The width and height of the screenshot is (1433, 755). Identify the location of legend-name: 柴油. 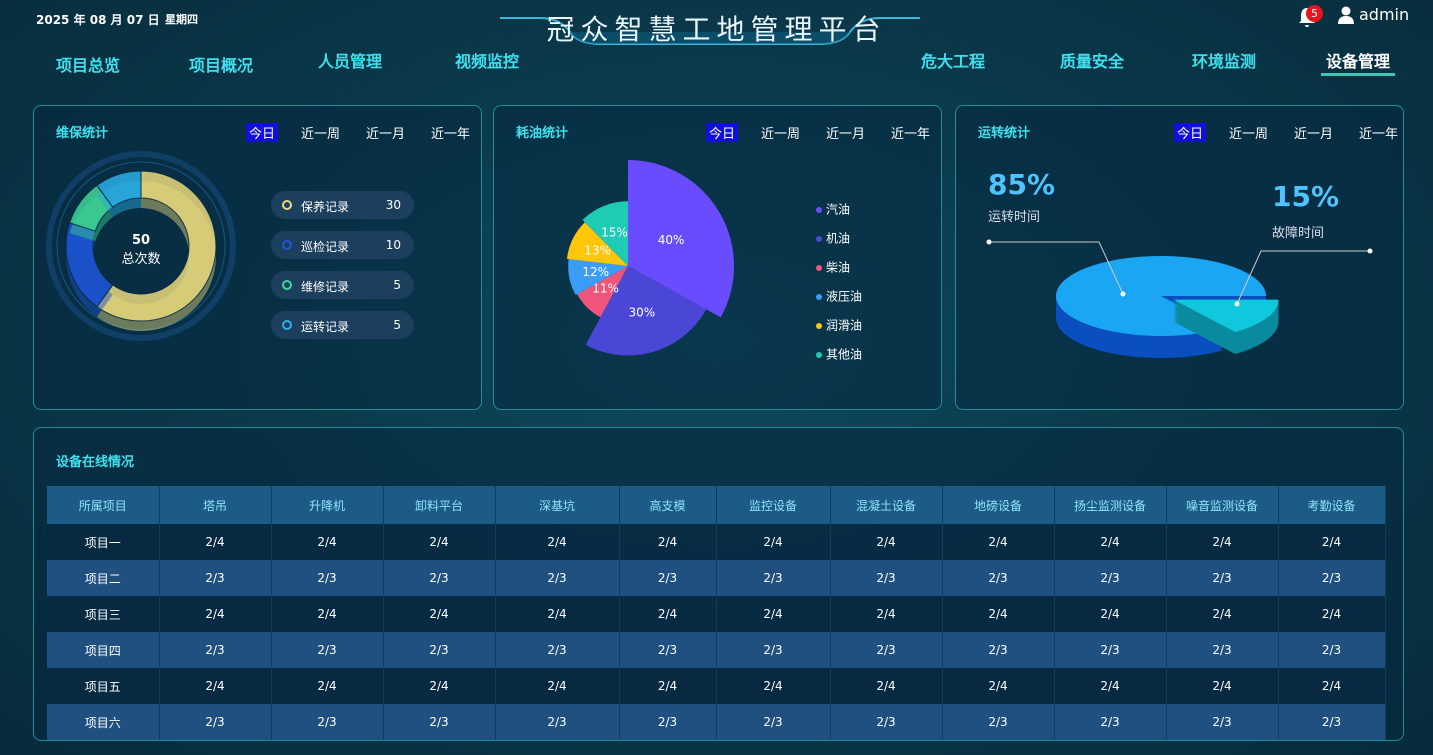
(838, 268).